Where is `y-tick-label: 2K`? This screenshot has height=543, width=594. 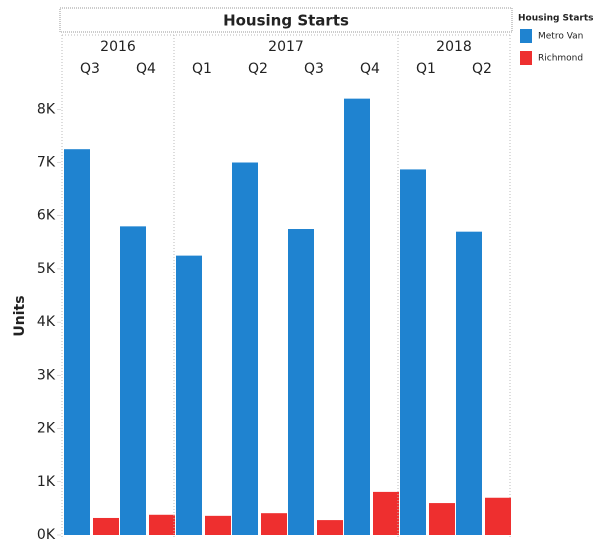
y-tick-label: 2K is located at coordinates (46, 429).